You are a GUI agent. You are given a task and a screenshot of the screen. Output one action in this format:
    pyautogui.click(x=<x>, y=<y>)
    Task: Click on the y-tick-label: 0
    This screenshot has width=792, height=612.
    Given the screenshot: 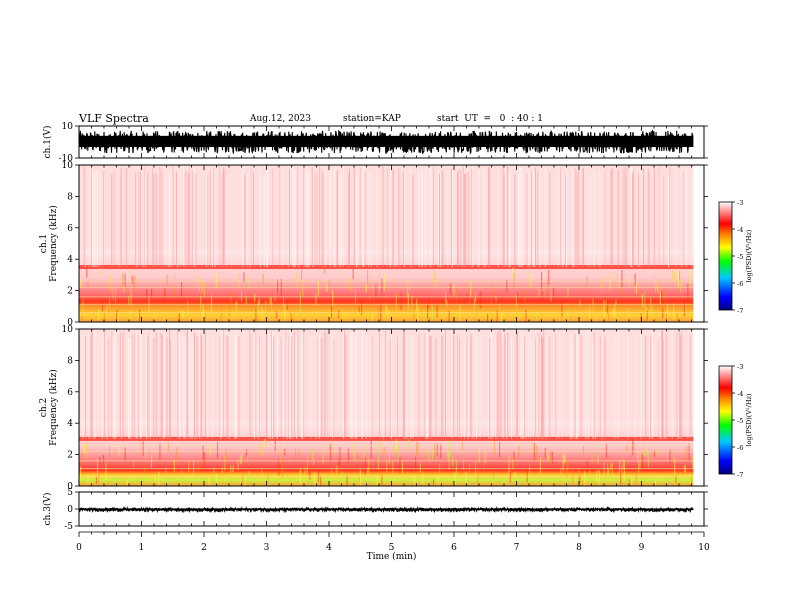 What is the action you would take?
    pyautogui.click(x=70, y=510)
    